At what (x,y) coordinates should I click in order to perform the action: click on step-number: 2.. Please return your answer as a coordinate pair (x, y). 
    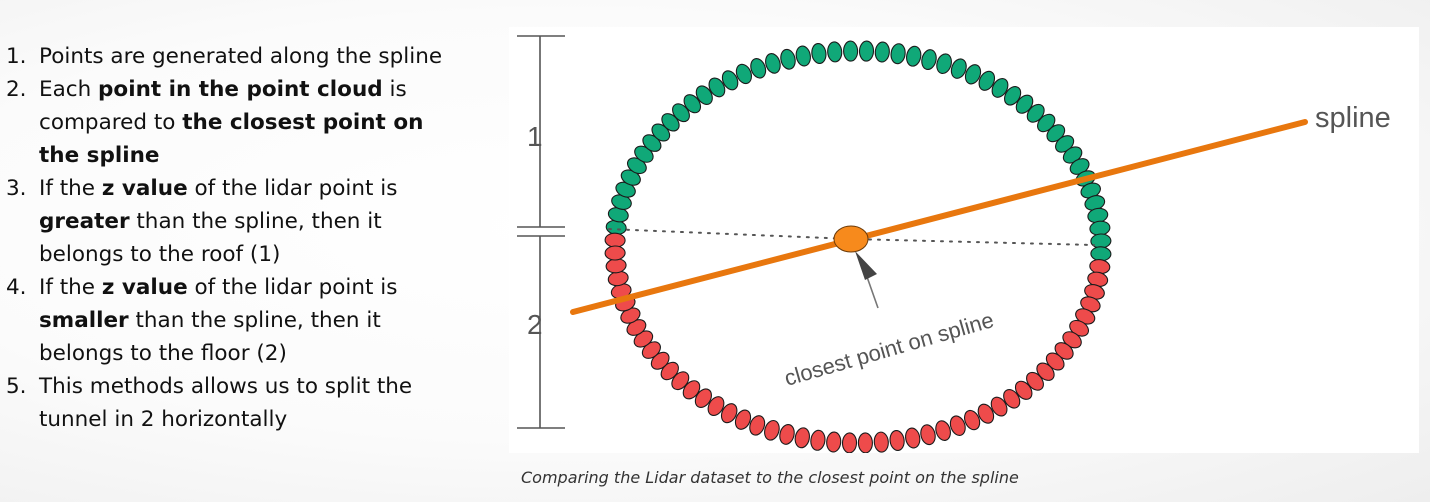
    Looking at the image, I should click on (16, 89).